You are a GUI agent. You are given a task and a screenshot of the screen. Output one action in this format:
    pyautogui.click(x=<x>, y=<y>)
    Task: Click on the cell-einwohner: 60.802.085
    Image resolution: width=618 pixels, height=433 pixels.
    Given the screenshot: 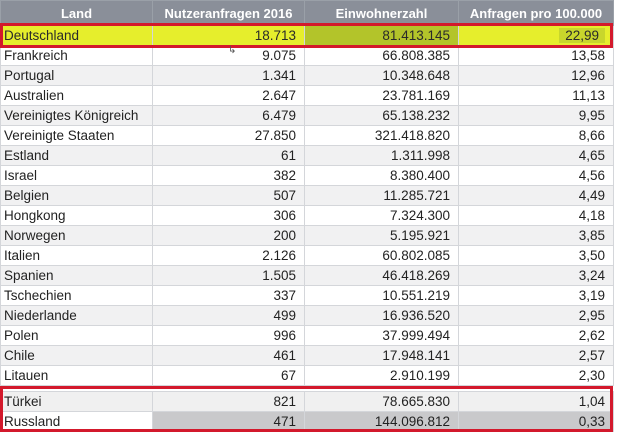 What is the action you would take?
    pyautogui.click(x=381, y=255)
    